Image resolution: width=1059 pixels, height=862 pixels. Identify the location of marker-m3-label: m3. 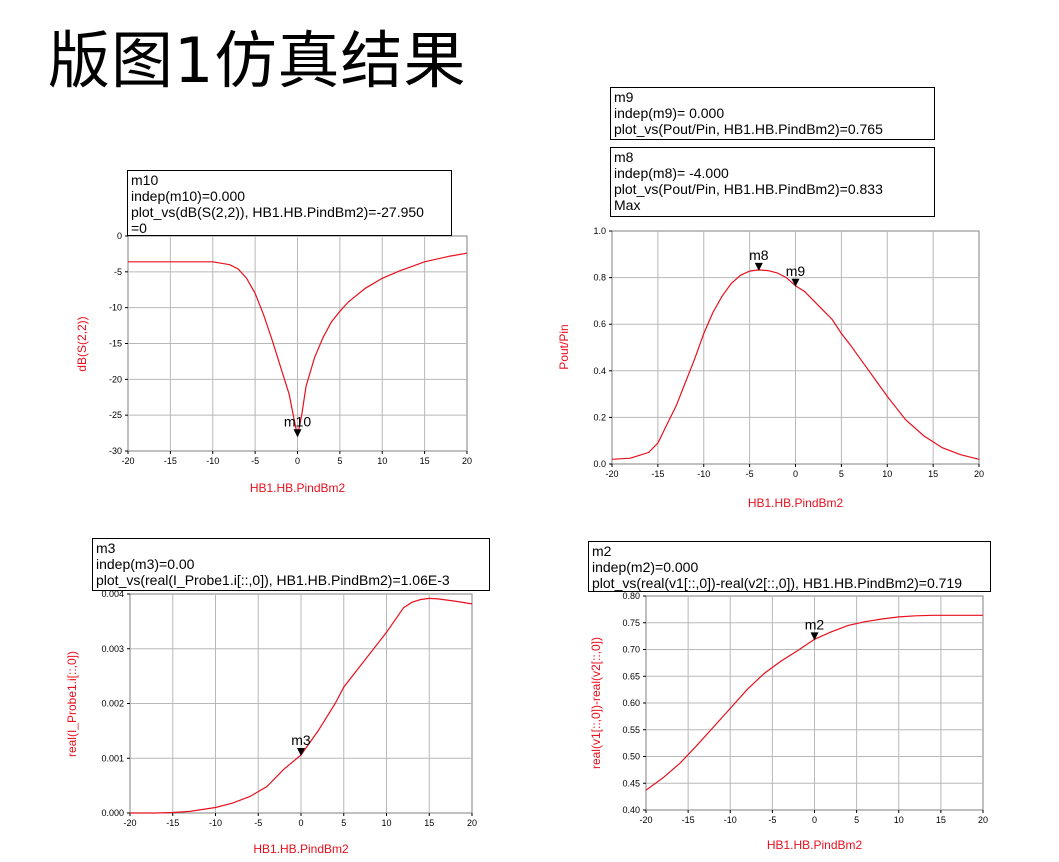
(301, 740).